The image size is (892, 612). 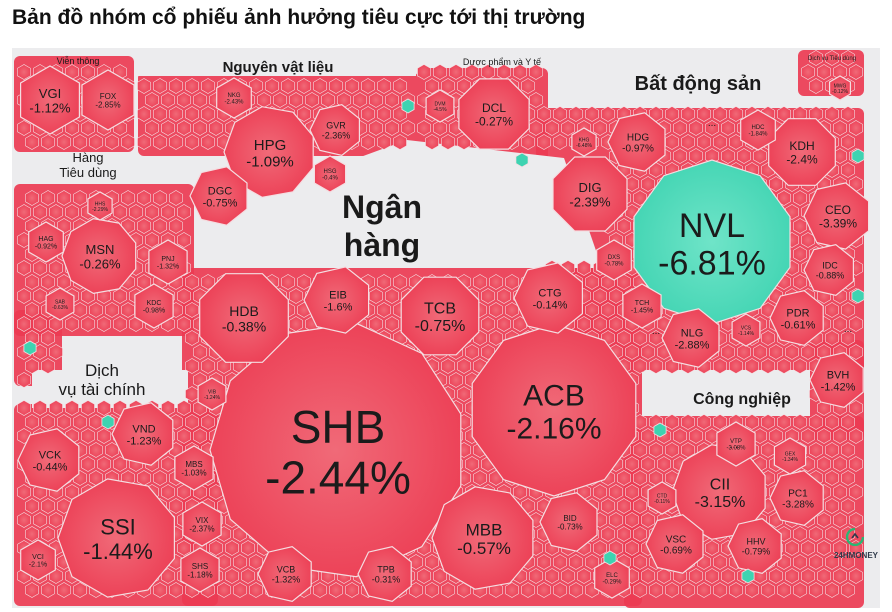 What do you see at coordinates (736, 444) in the screenshot?
I see `stock-cell-vtp: VTP-3.08%` at bounding box center [736, 444].